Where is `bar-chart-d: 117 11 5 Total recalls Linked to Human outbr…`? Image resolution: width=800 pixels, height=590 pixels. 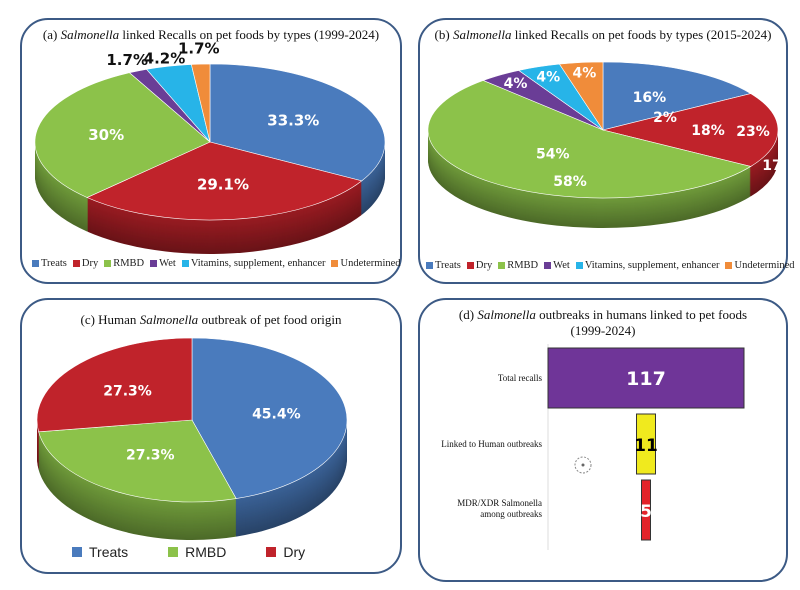
bar-chart-d: 117 11 5 Total recalls Linked to Human outbr… is located at coordinates (593, 447).